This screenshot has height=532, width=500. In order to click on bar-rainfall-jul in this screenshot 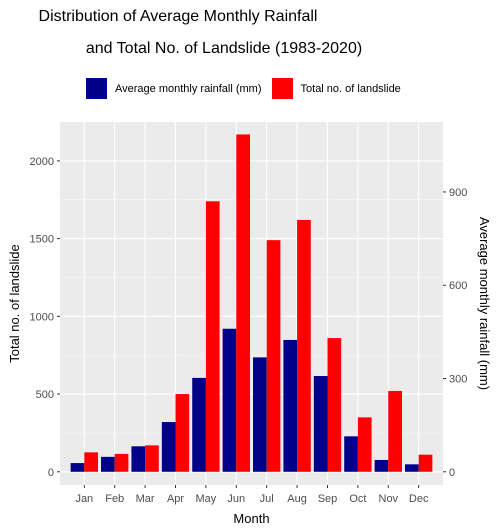, I will do `click(260, 414)`.